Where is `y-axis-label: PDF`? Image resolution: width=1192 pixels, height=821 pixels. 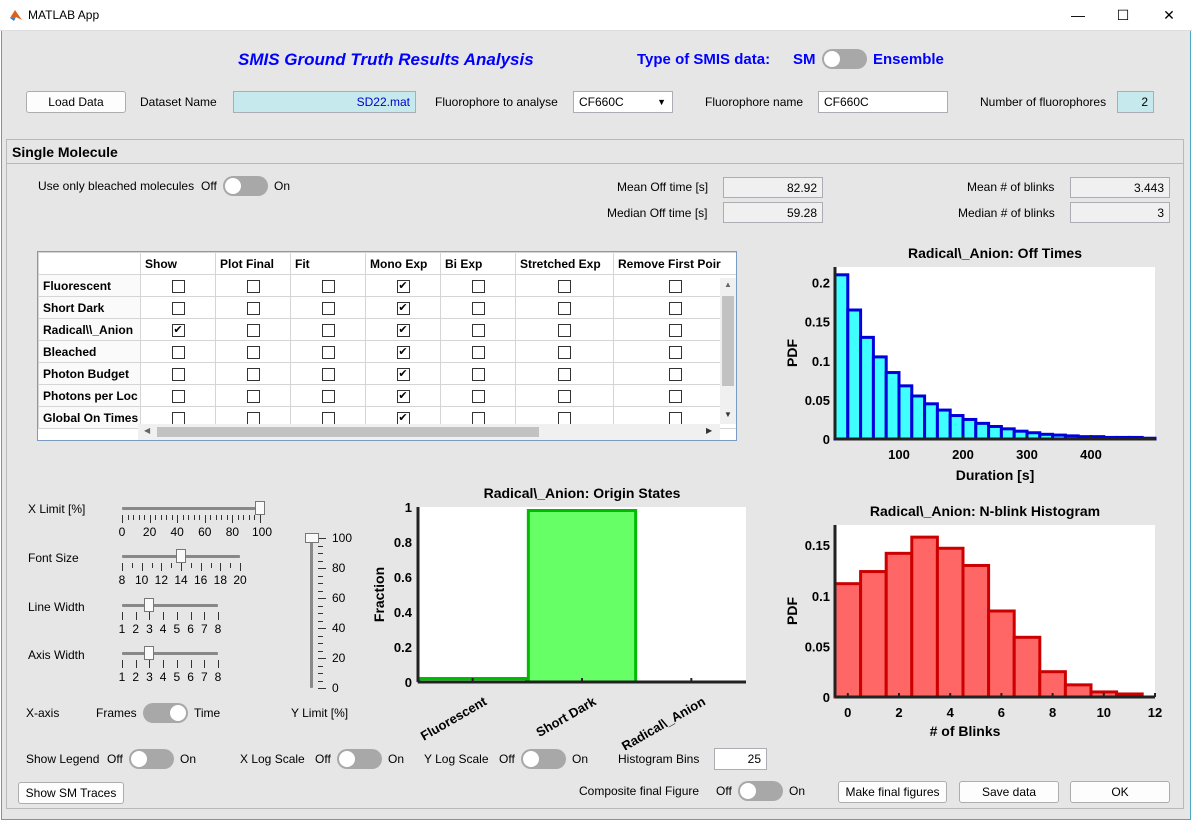
y-axis-label: PDF is located at coordinates (792, 611).